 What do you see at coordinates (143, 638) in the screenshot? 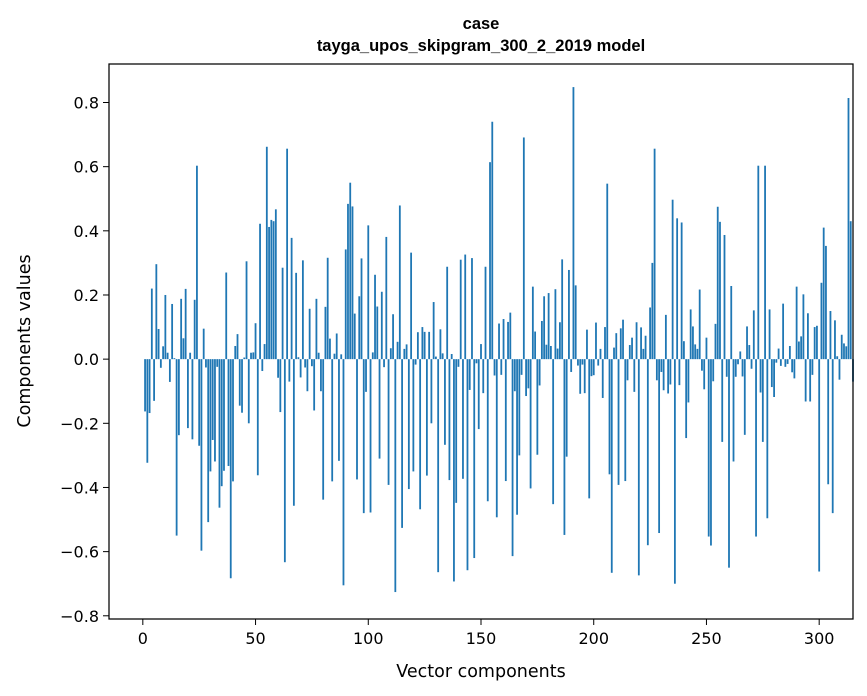
I see `x-tick-label: 0` at bounding box center [143, 638].